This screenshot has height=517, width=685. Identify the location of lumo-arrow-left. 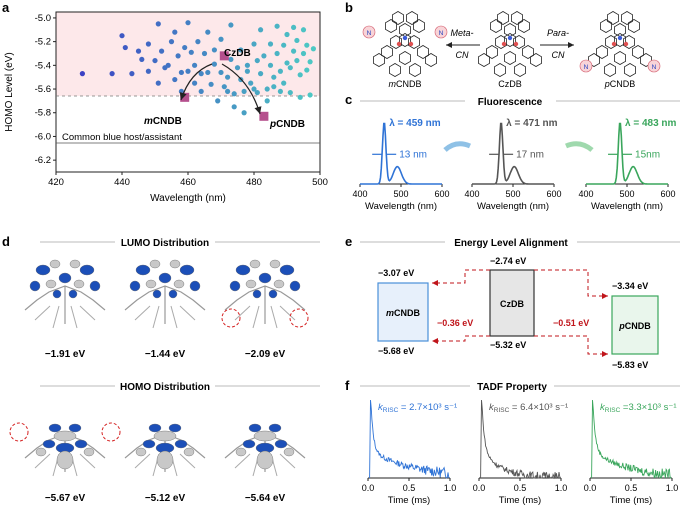
(461, 277).